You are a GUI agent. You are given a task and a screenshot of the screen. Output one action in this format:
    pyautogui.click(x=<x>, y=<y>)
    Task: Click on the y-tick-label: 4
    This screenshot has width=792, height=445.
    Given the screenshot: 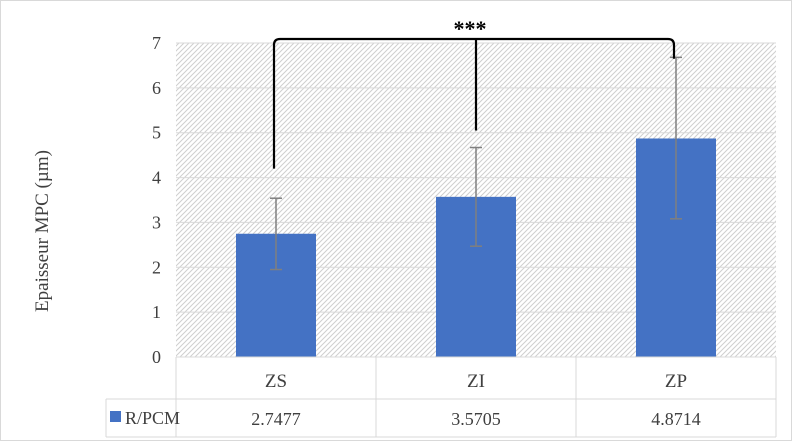 What is the action you would take?
    pyautogui.click(x=156, y=178)
    